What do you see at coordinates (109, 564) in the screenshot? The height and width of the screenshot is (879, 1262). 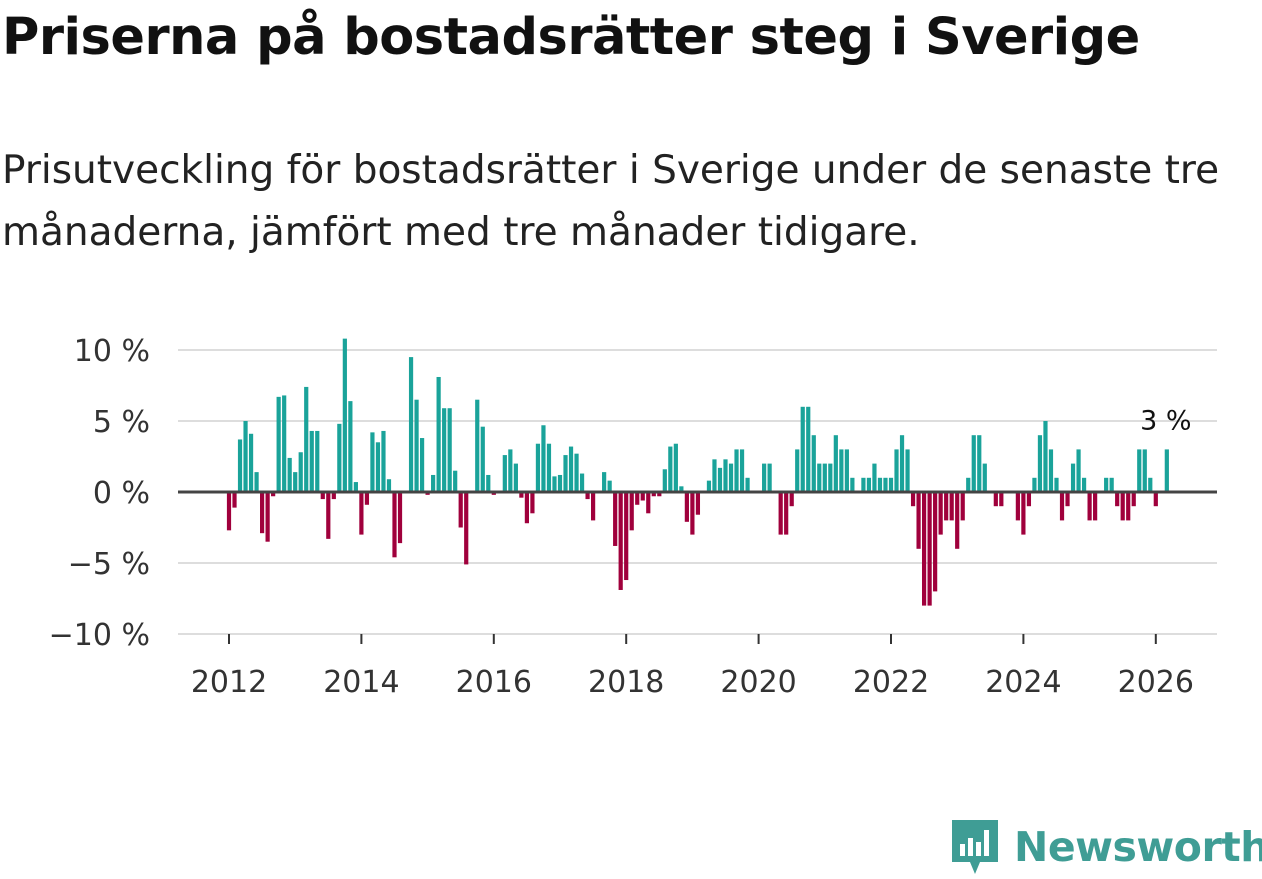 I see `y-tick-label: −5 %` at bounding box center [109, 564].